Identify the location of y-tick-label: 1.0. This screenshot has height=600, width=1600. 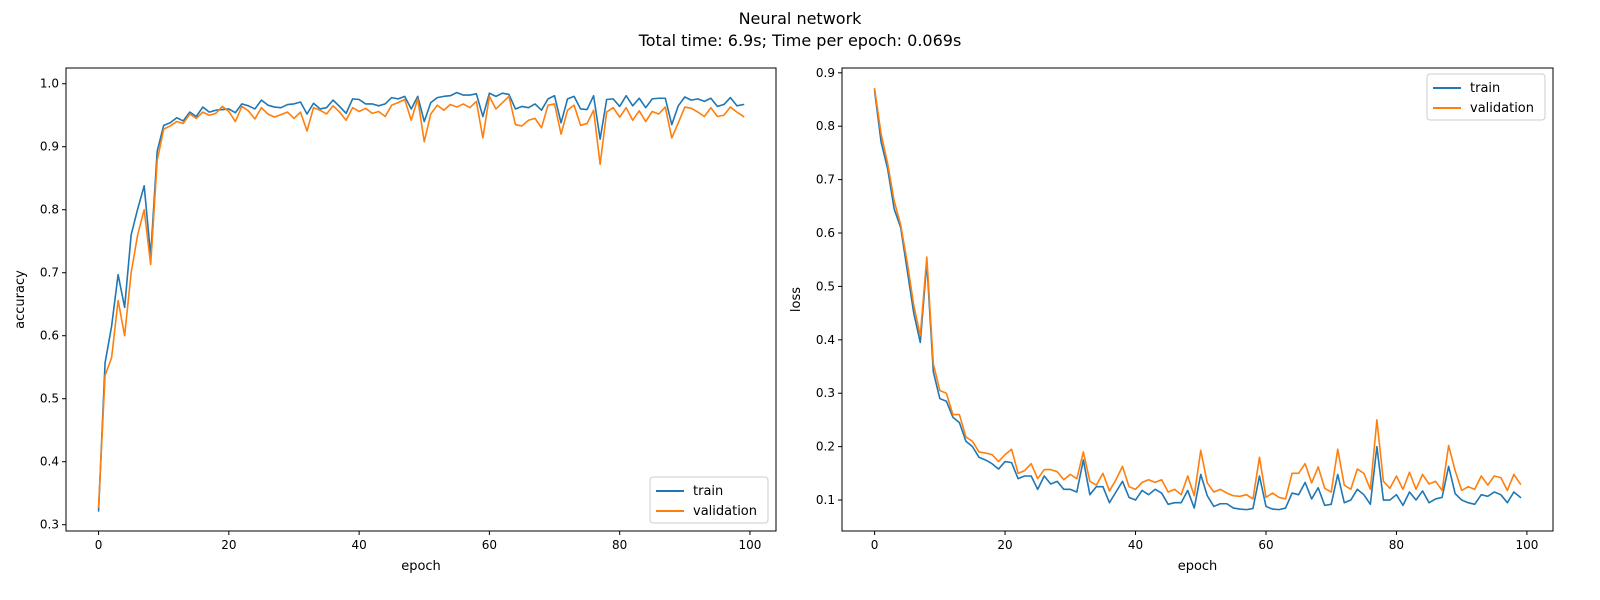
(49, 84).